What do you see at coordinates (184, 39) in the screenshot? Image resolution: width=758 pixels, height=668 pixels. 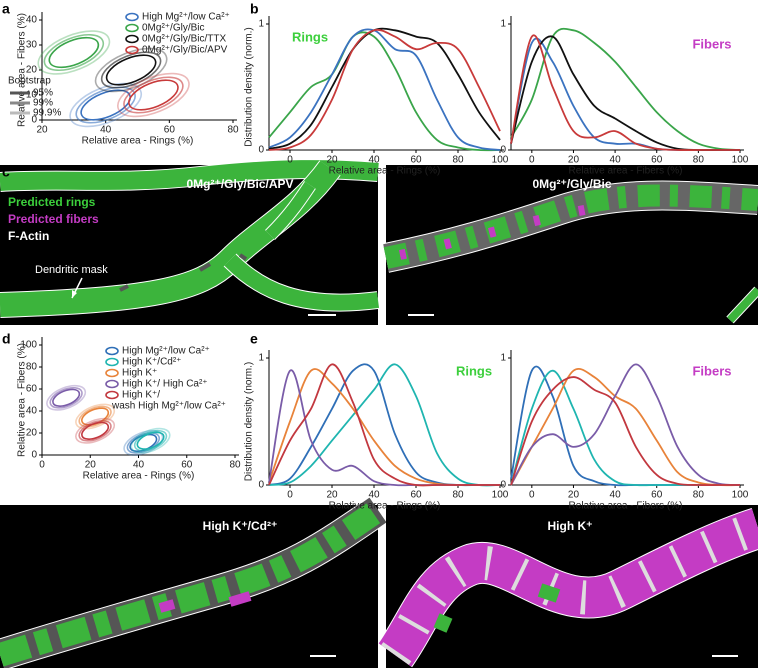 I see `legend-text: 0Mg²⁺/Gly/Bic/TTX` at bounding box center [184, 39].